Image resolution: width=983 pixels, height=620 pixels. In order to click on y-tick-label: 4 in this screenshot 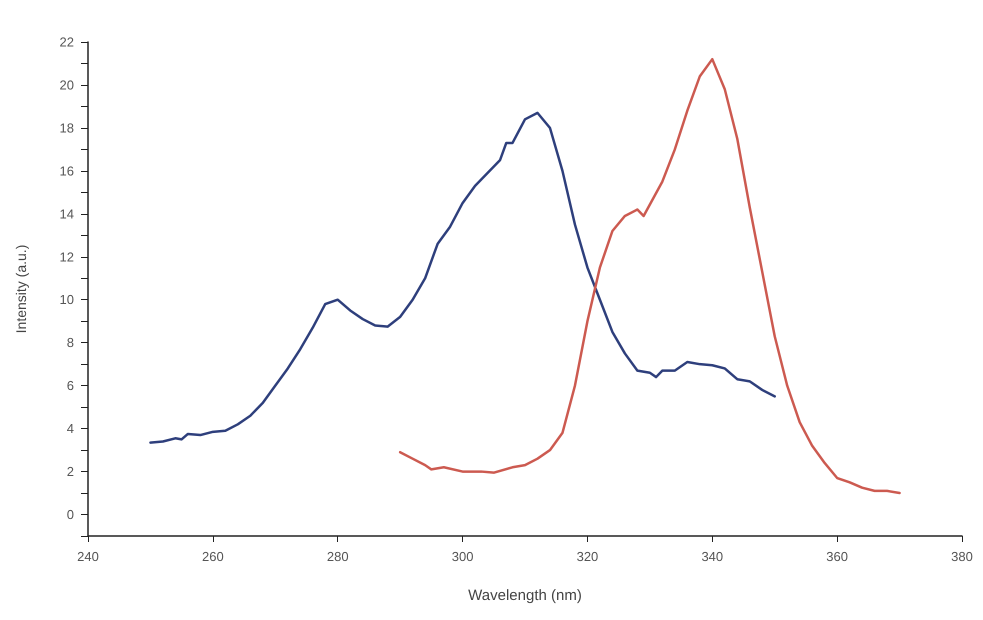, I will do `click(70, 428)`.